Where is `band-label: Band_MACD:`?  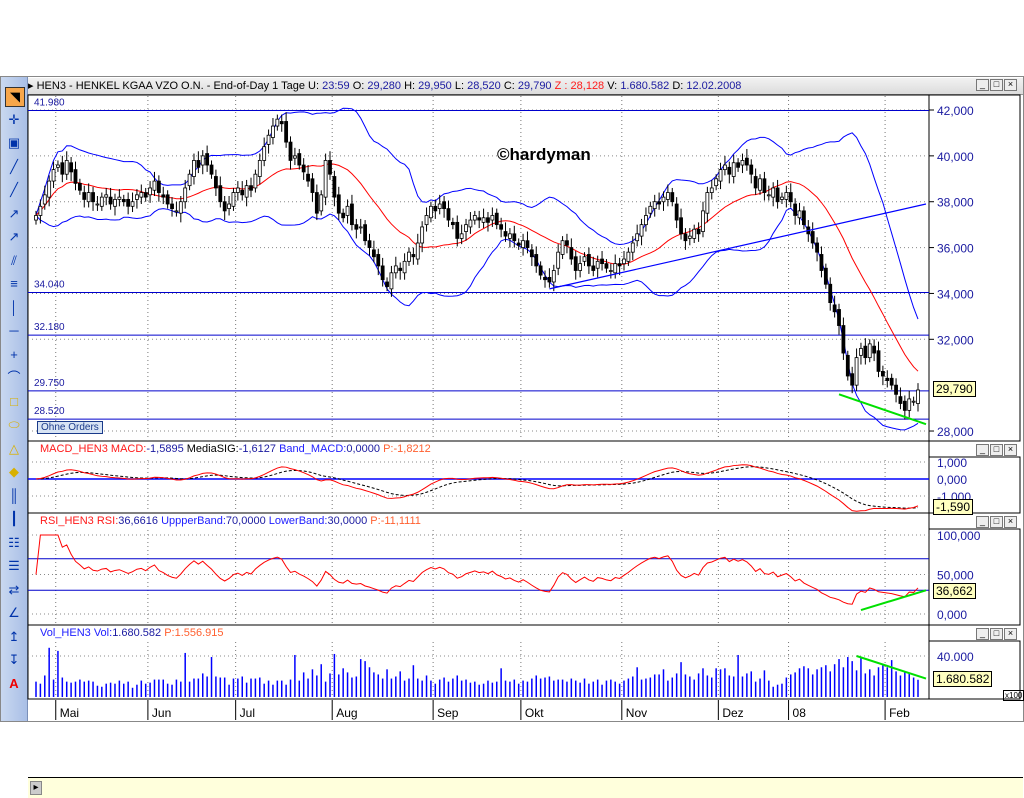 band-label: Band_MACD: is located at coordinates (313, 449).